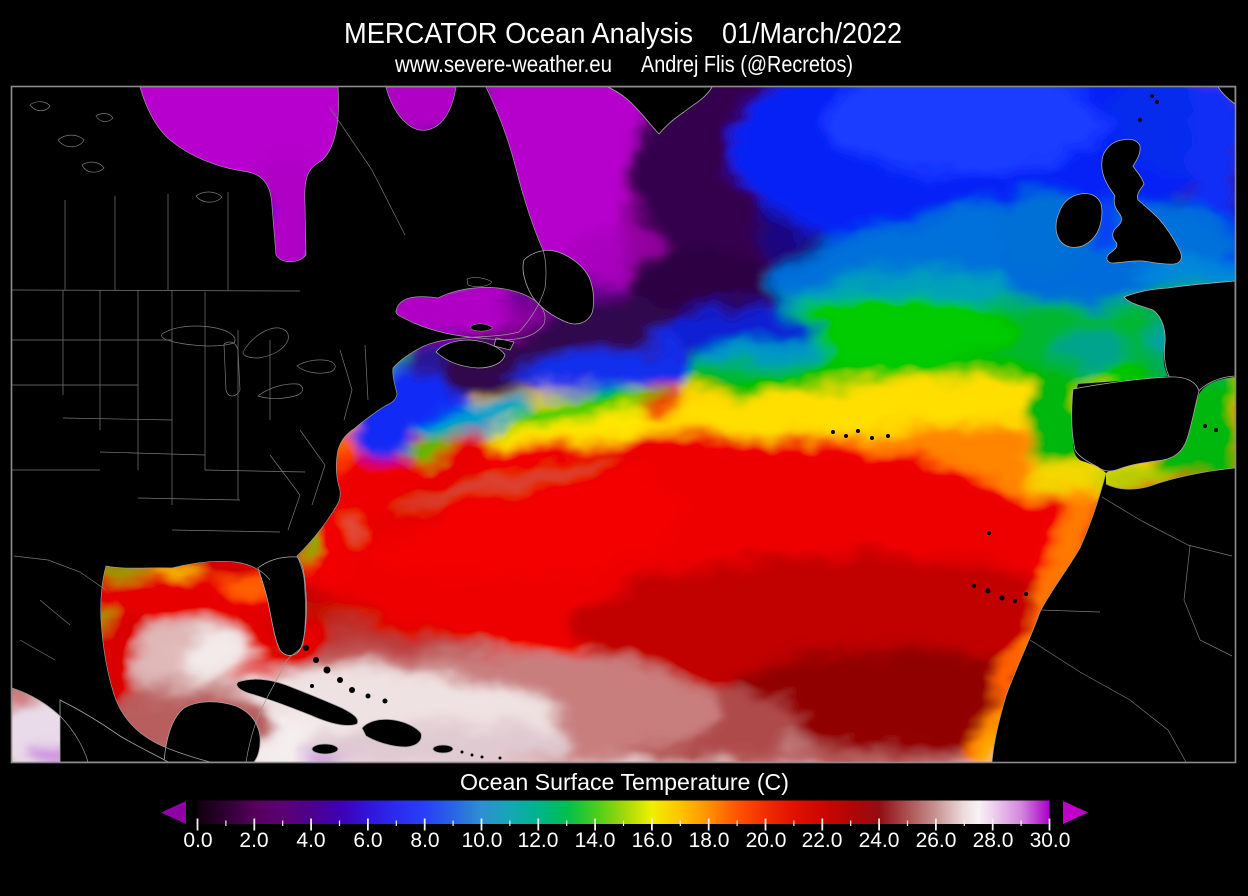 The width and height of the screenshot is (1248, 896). What do you see at coordinates (652, 840) in the screenshot?
I see `svg-text: 16.0` at bounding box center [652, 840].